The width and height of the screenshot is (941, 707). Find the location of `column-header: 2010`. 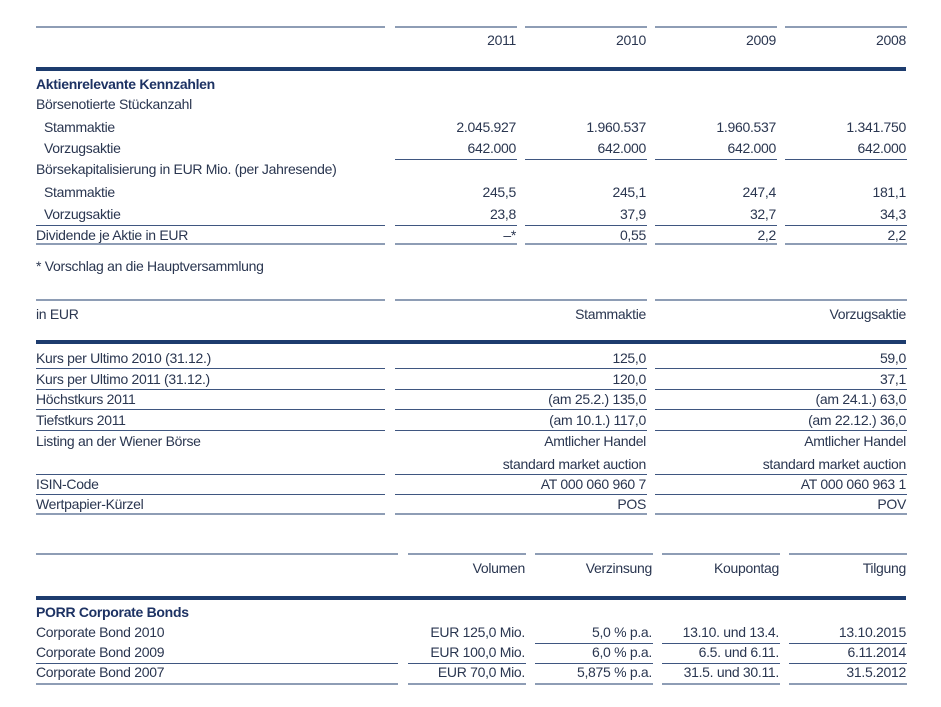

column-header: 2010 is located at coordinates (631, 40).